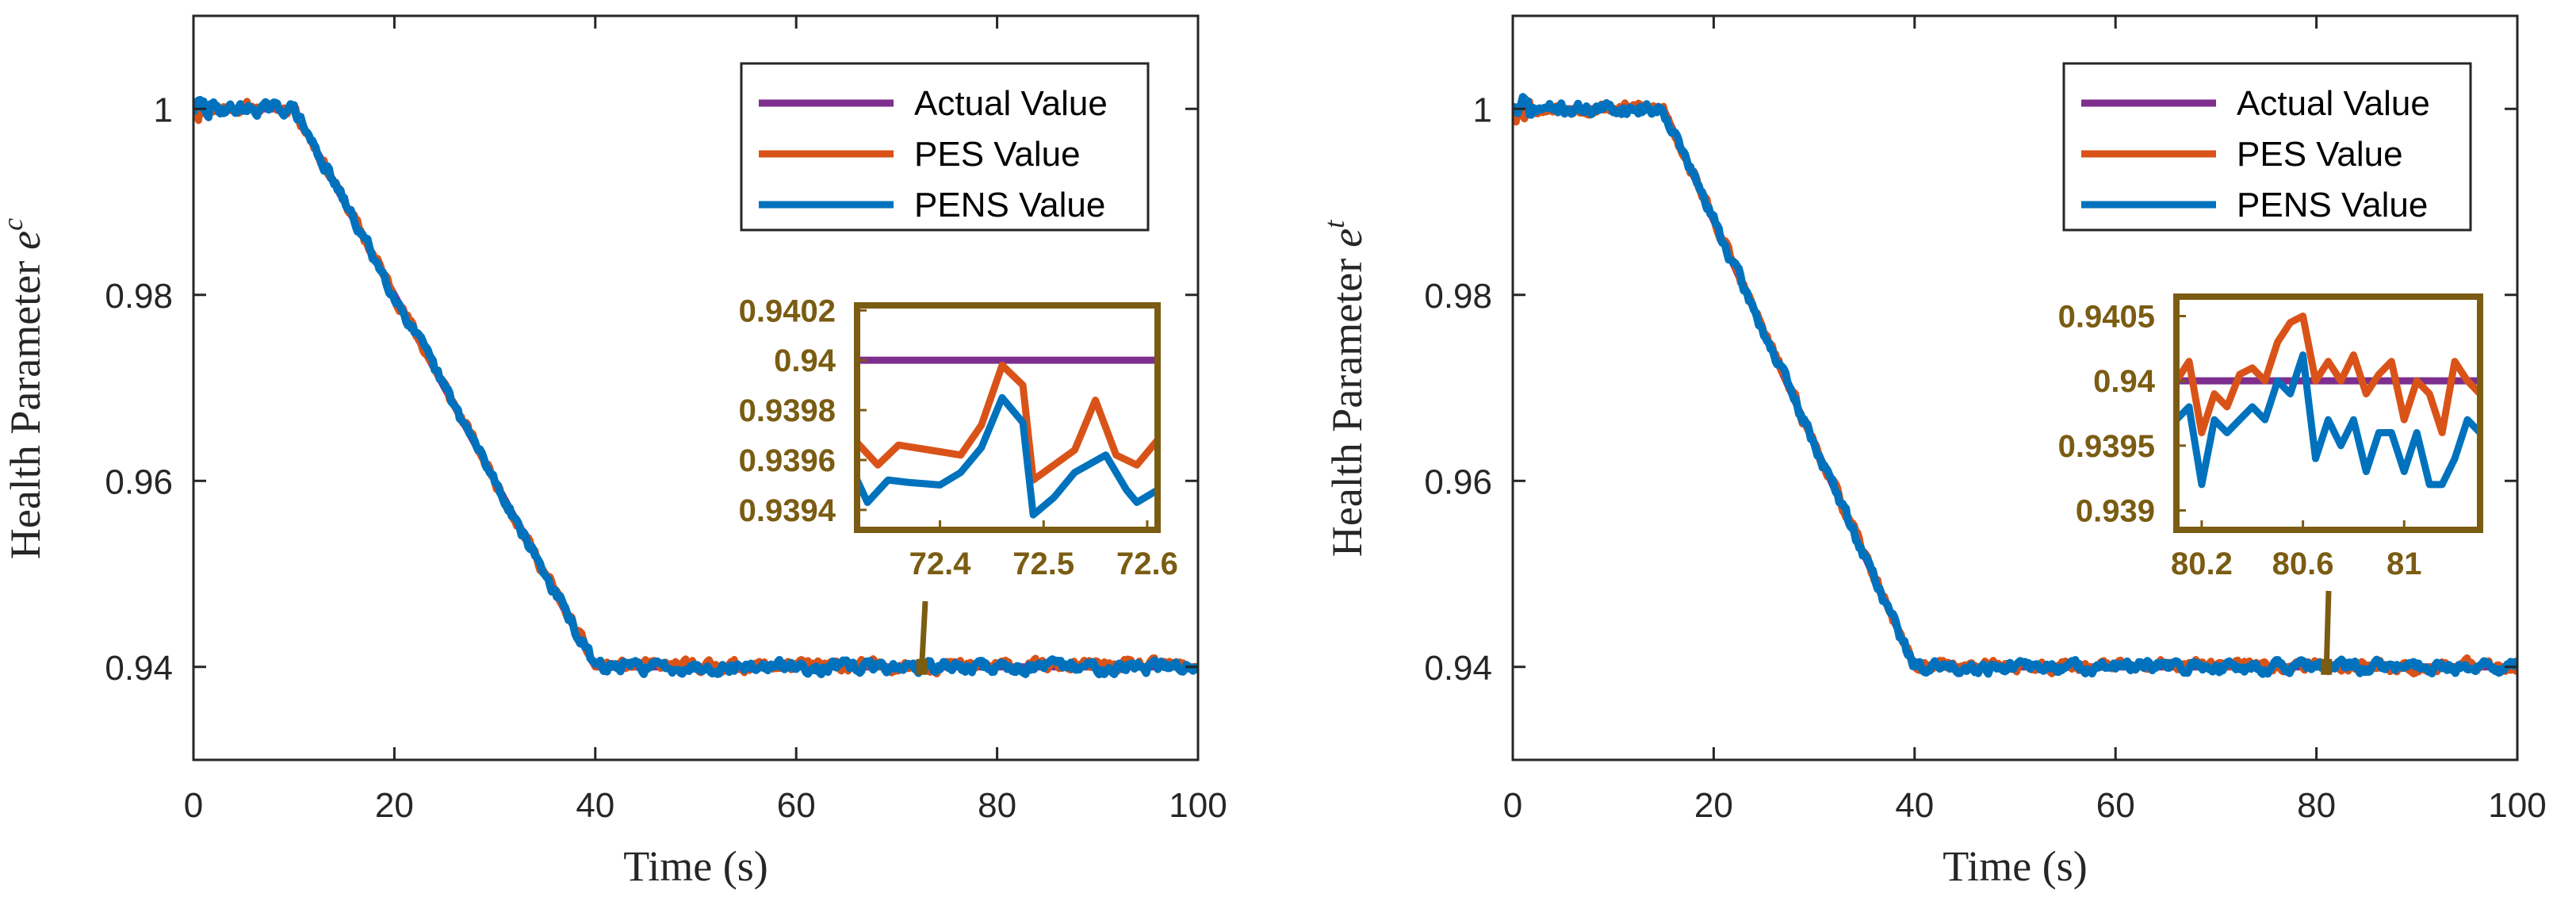  Describe the element at coordinates (787, 410) in the screenshot. I see `inset-y-tick-label: 0.9398` at that location.